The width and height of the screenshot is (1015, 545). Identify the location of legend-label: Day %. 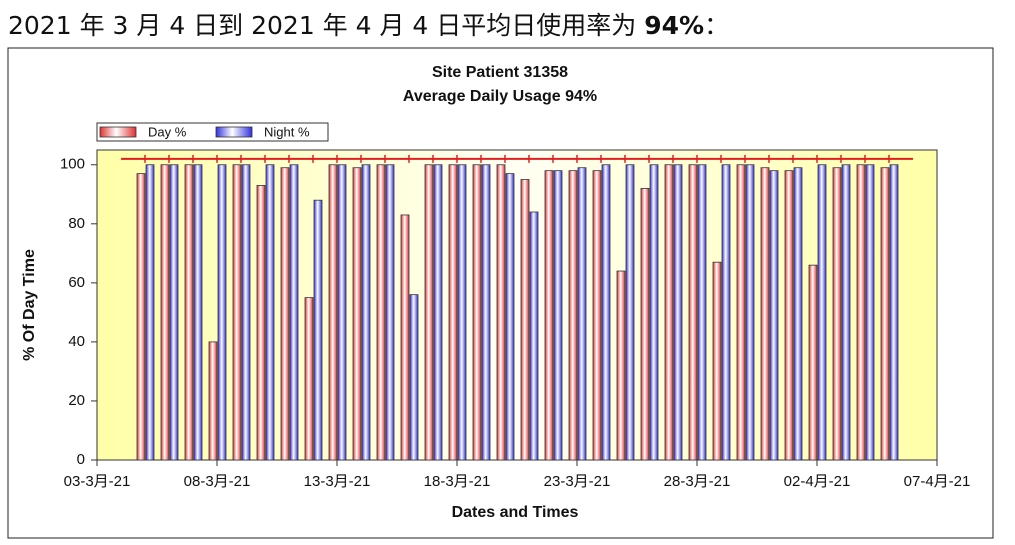
(167, 131).